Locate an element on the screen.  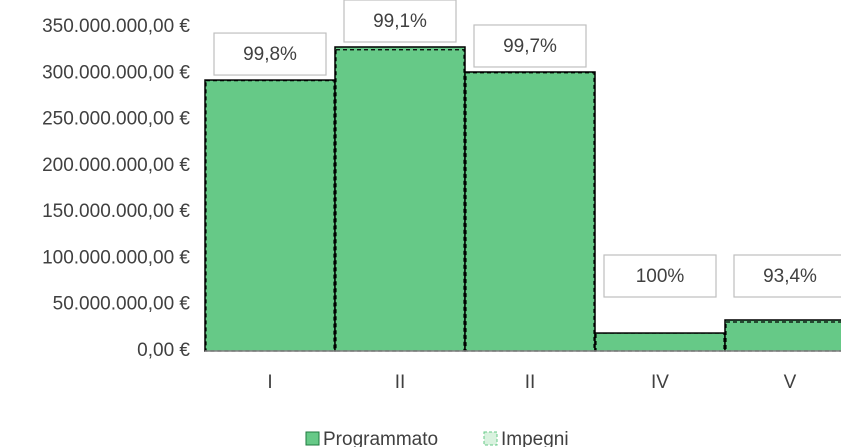
annotation: 93,4% is located at coordinates (790, 276).